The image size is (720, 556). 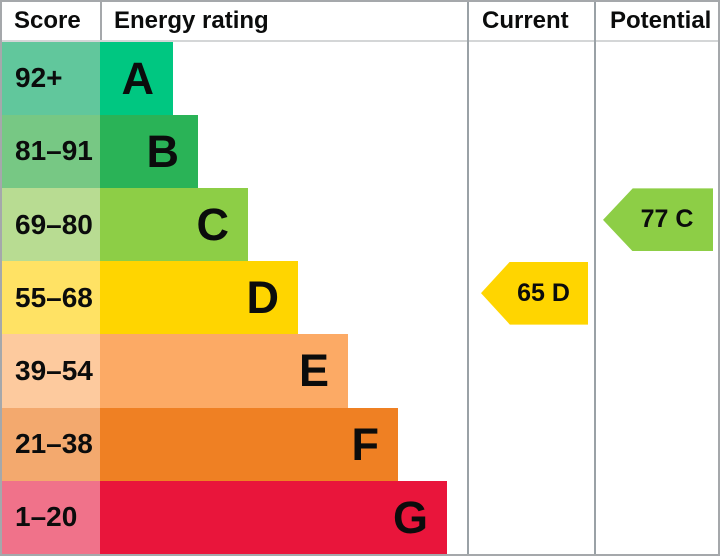 What do you see at coordinates (51, 517) in the screenshot?
I see `score-range-g: 1–20` at bounding box center [51, 517].